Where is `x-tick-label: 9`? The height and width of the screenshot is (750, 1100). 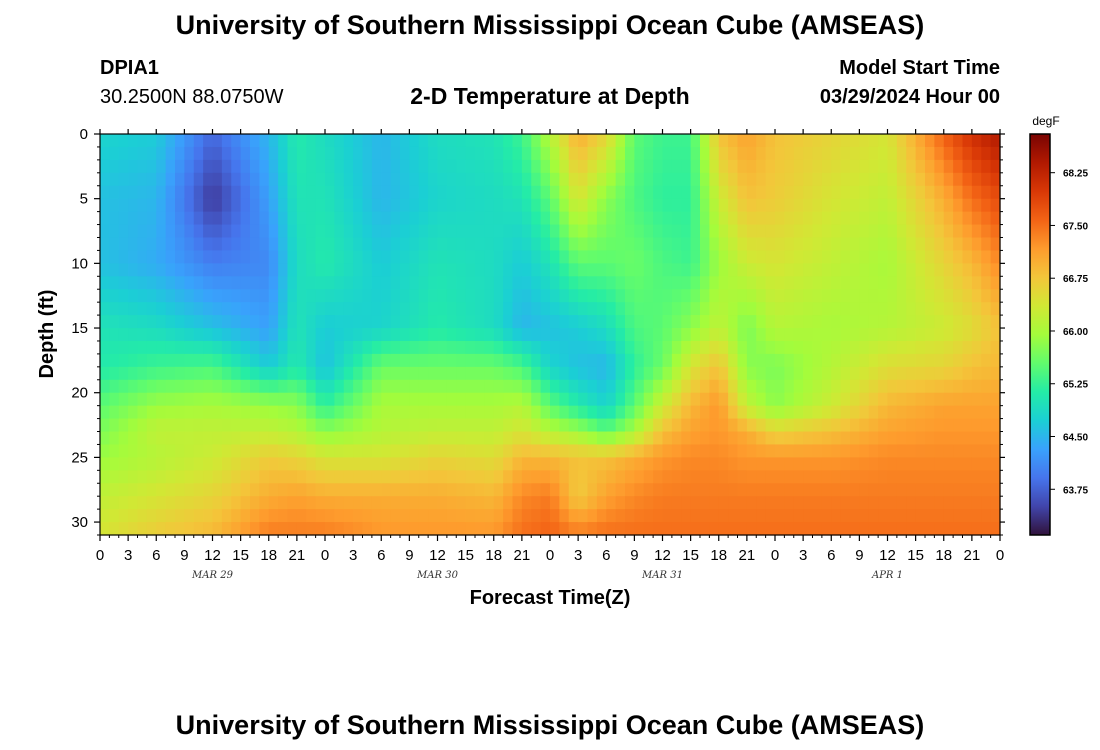 x-tick-label: 9 is located at coordinates (409, 555).